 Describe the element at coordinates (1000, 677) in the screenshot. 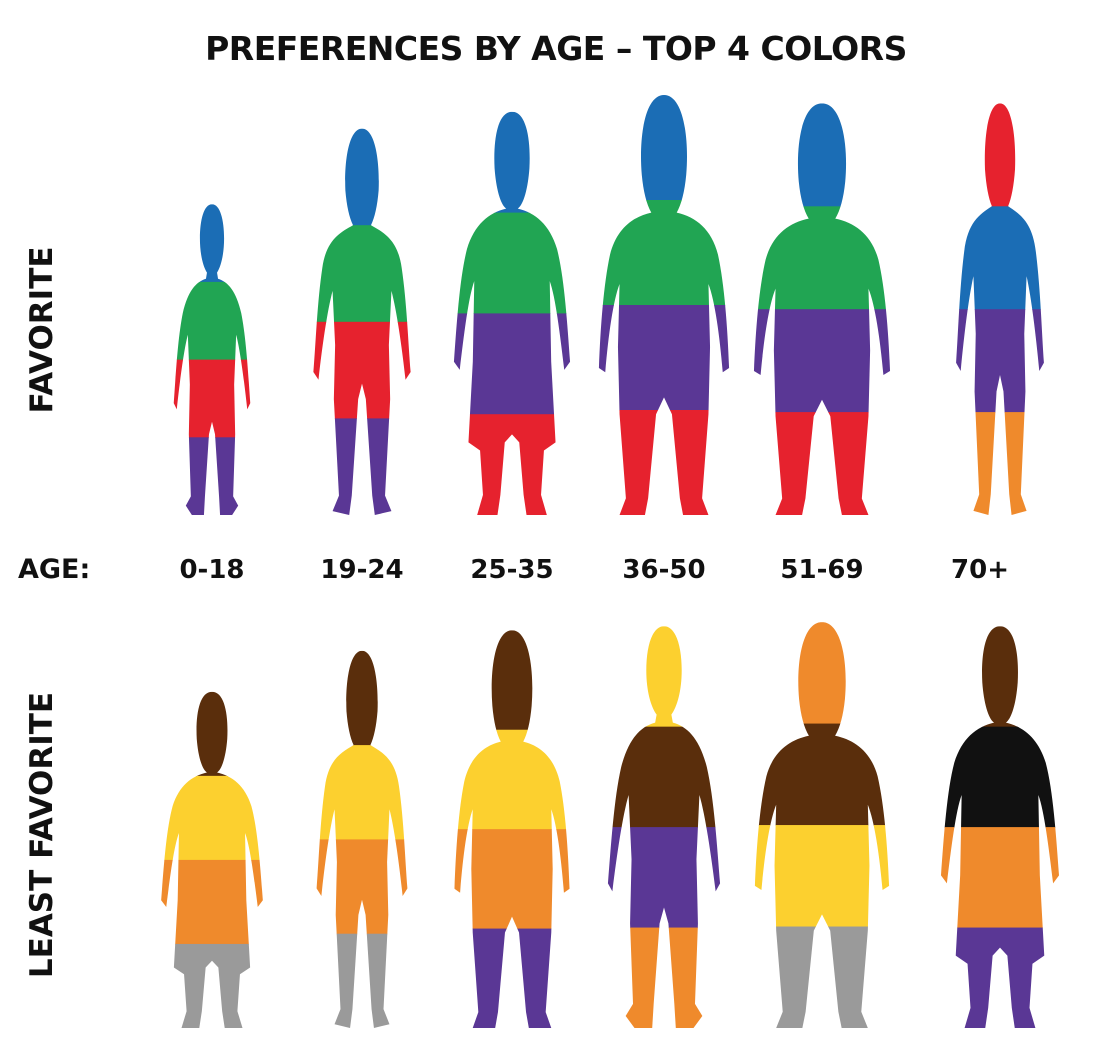

I see `least-favorite-70+-rank-1-brown-band` at that location.